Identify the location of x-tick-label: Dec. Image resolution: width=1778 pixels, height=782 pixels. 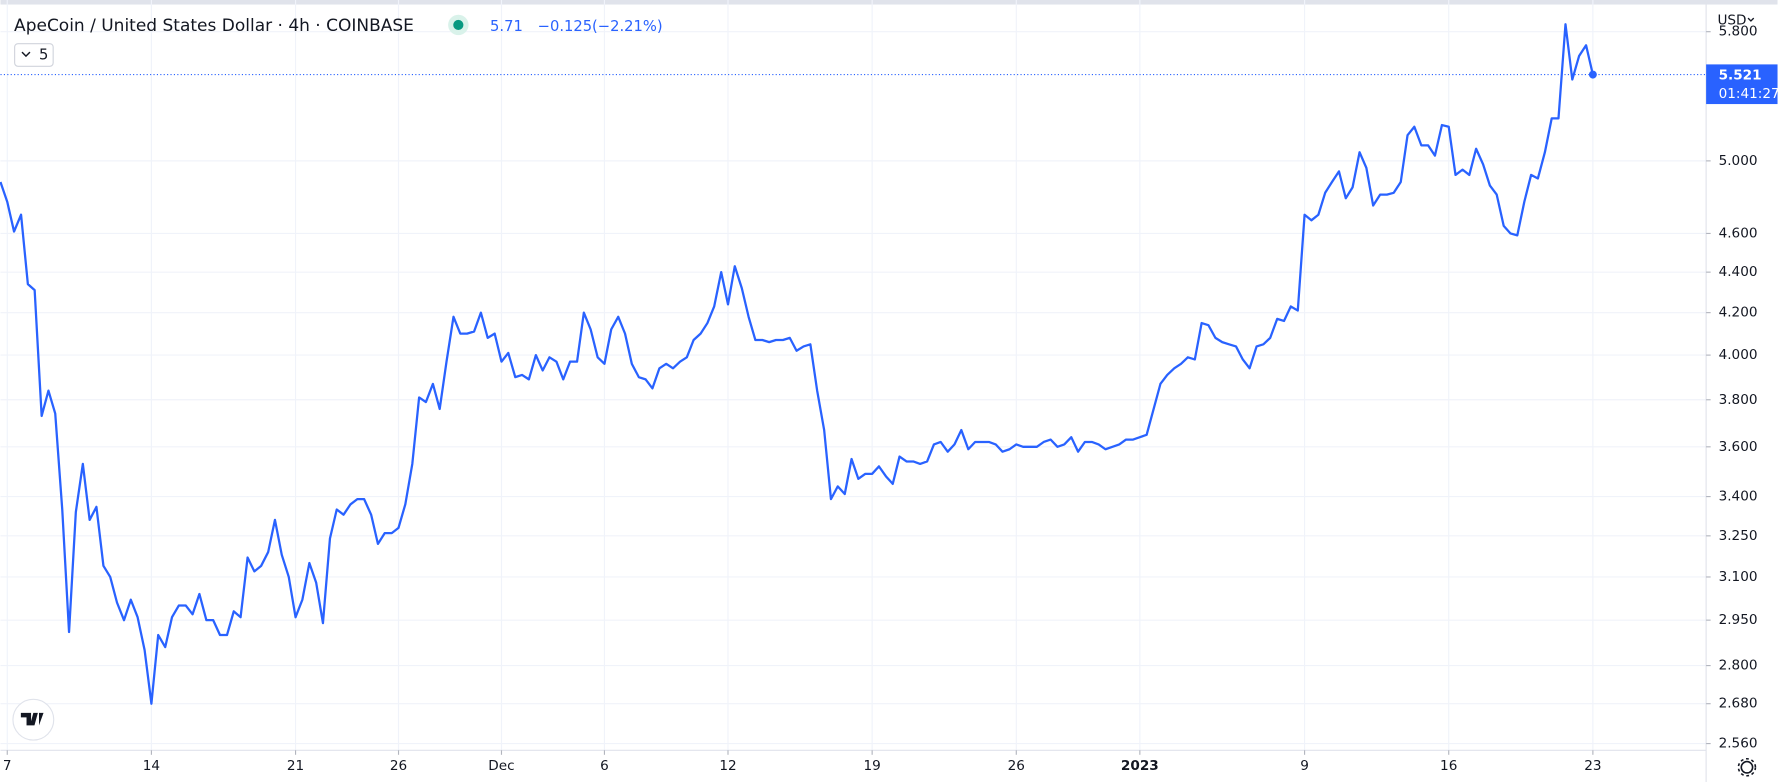
(501, 766).